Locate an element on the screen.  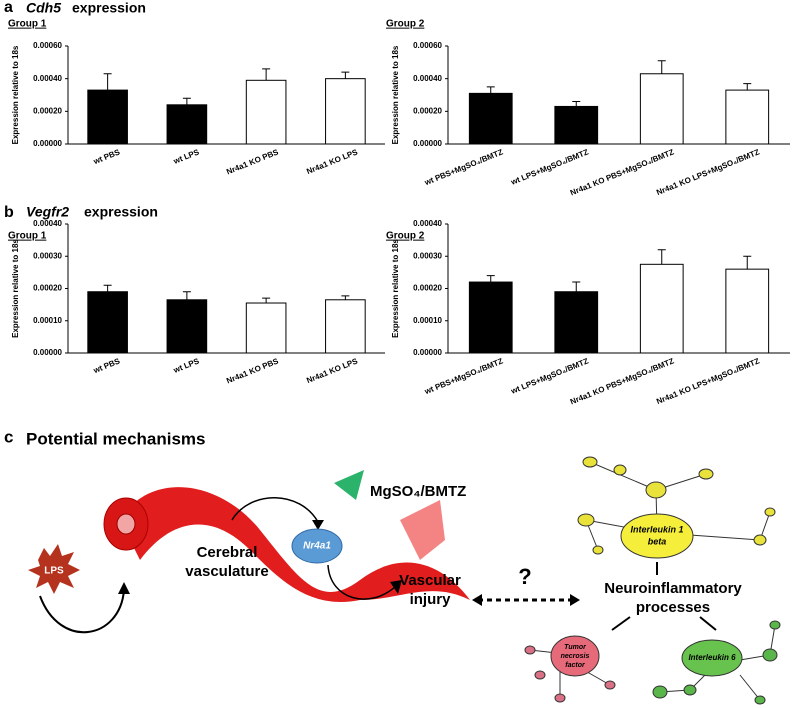
vasculature-label: vasculature is located at coordinates (226, 571).